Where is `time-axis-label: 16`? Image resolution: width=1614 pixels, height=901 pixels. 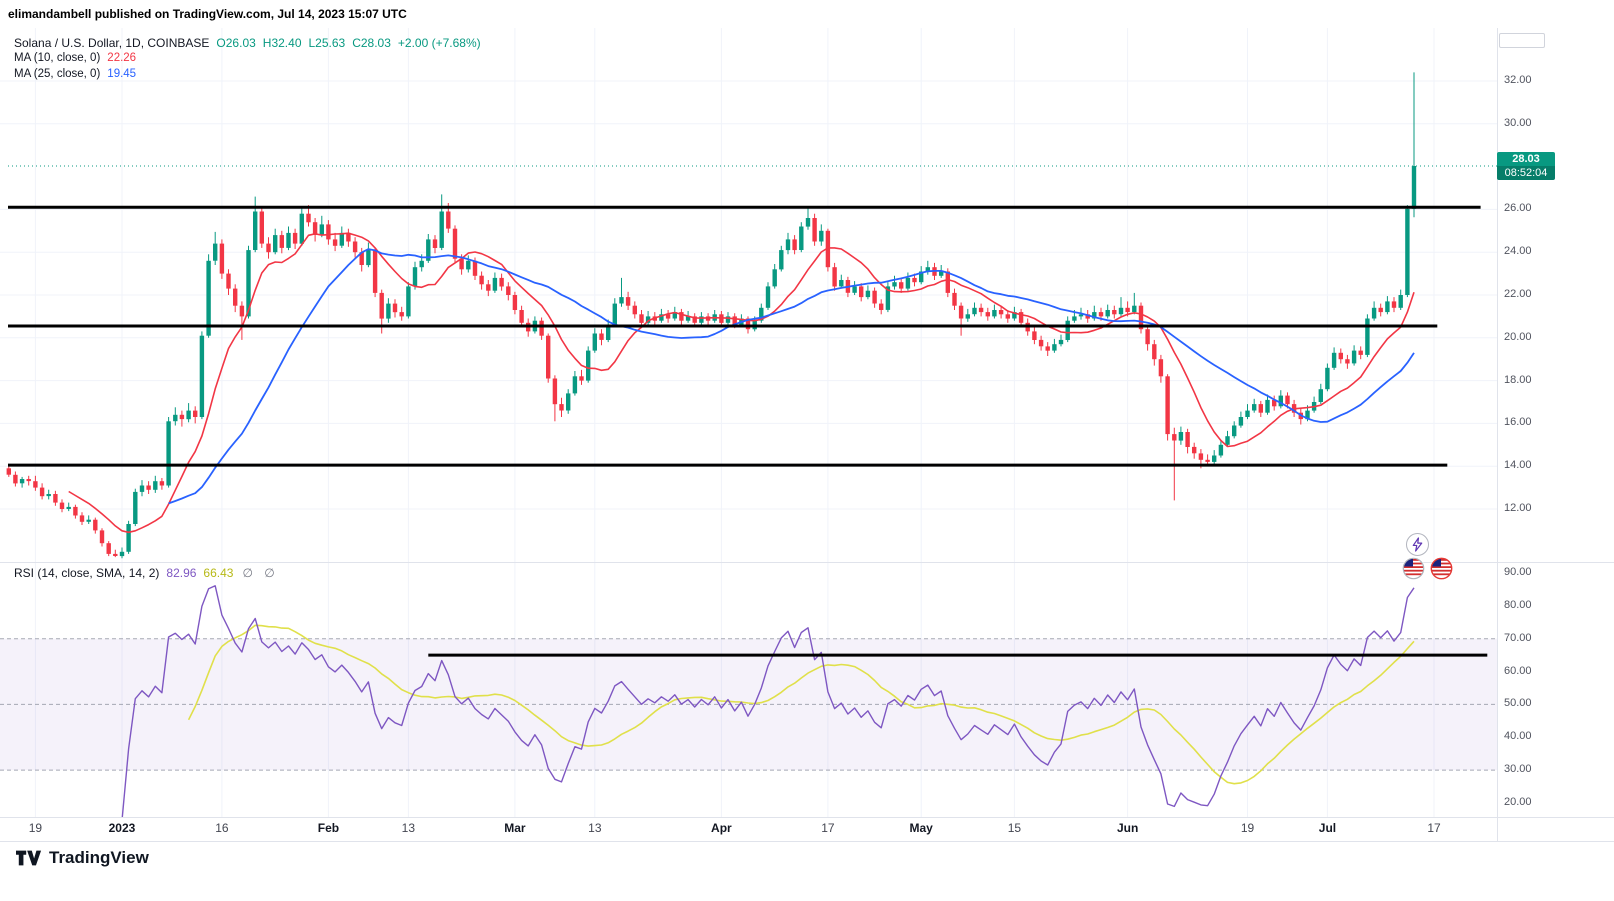
time-axis-label: 16 is located at coordinates (222, 828).